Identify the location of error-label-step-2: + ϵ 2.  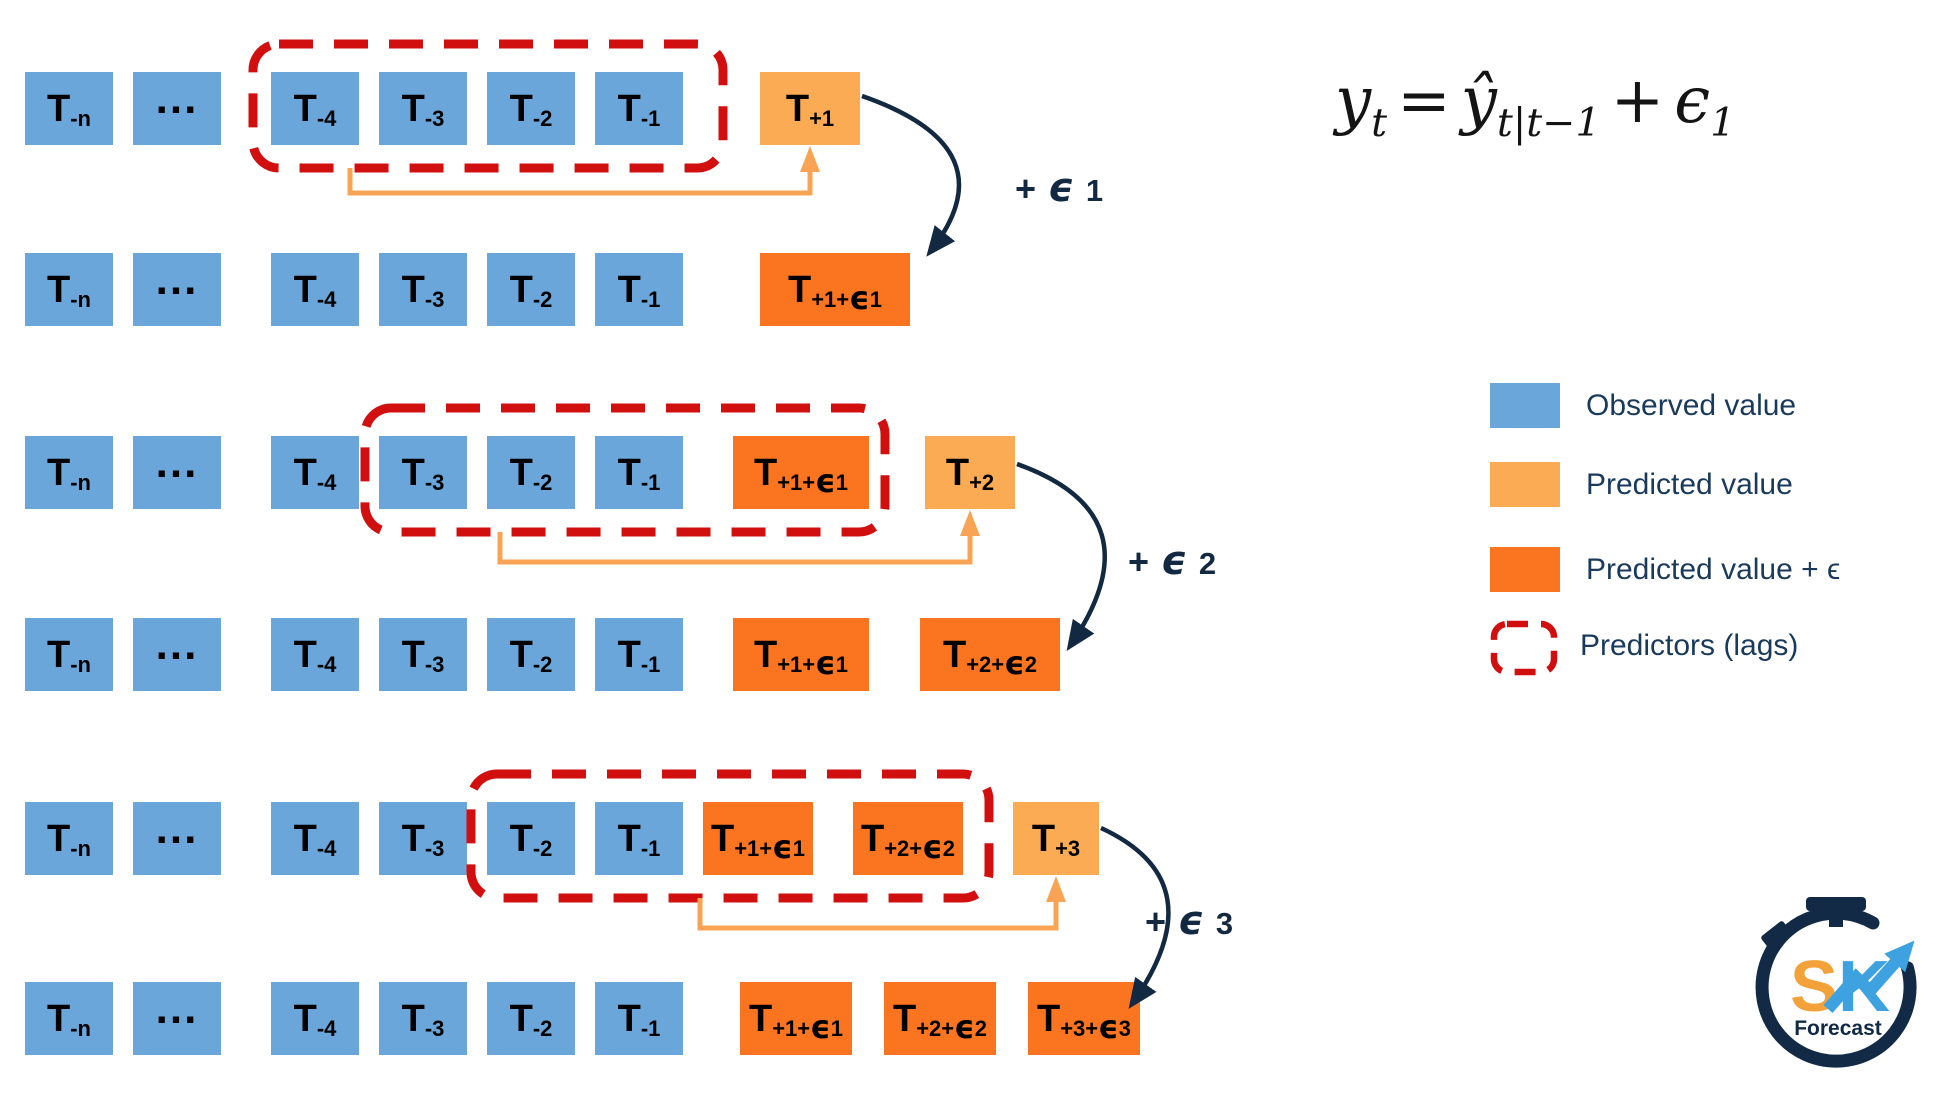
(1172, 561).